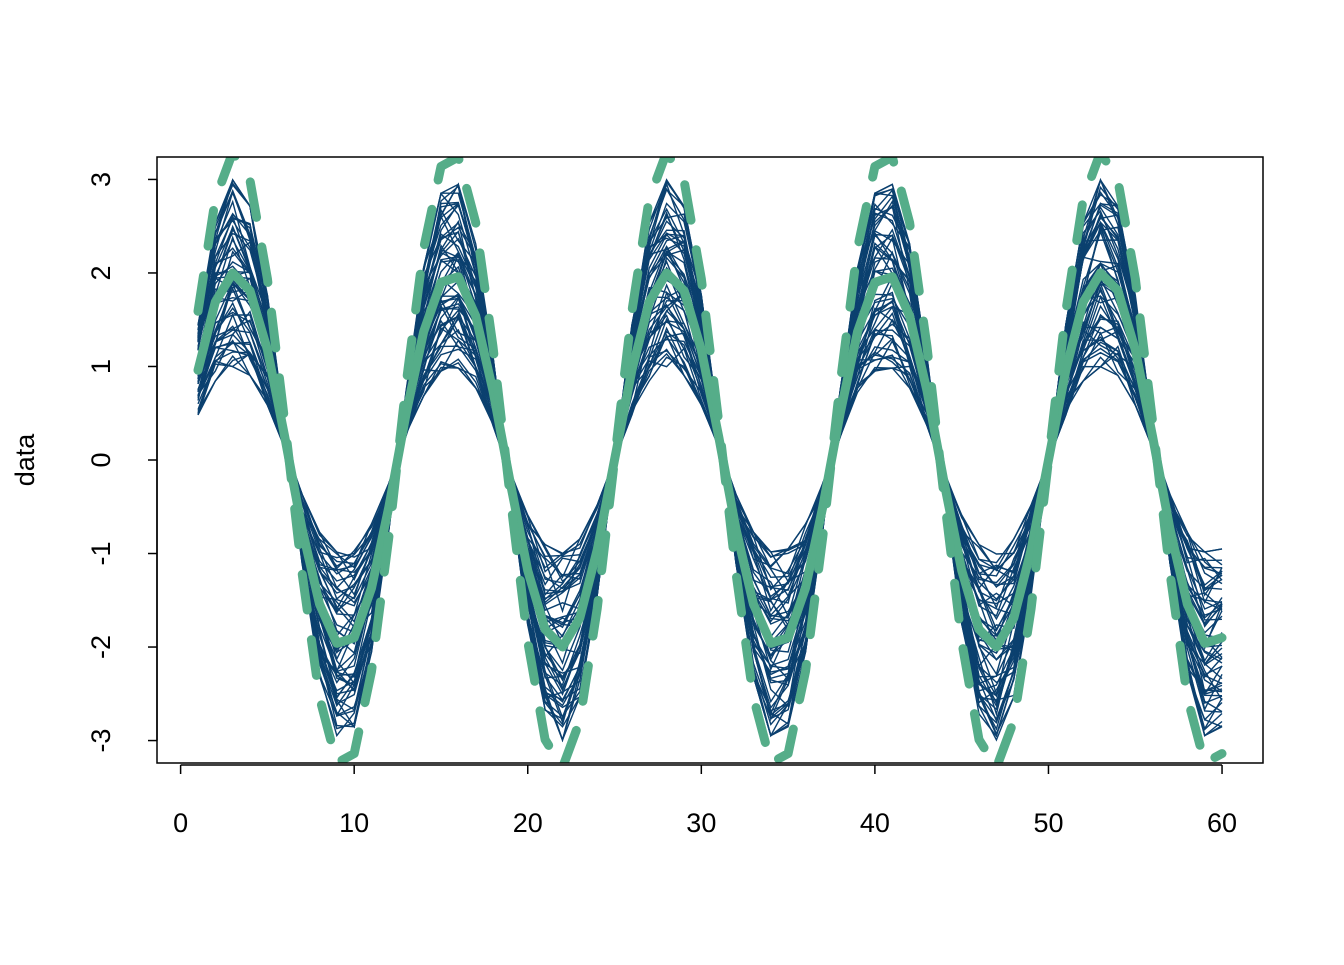  Describe the element at coordinates (528, 823) in the screenshot. I see `x-tick-label: 20` at that location.